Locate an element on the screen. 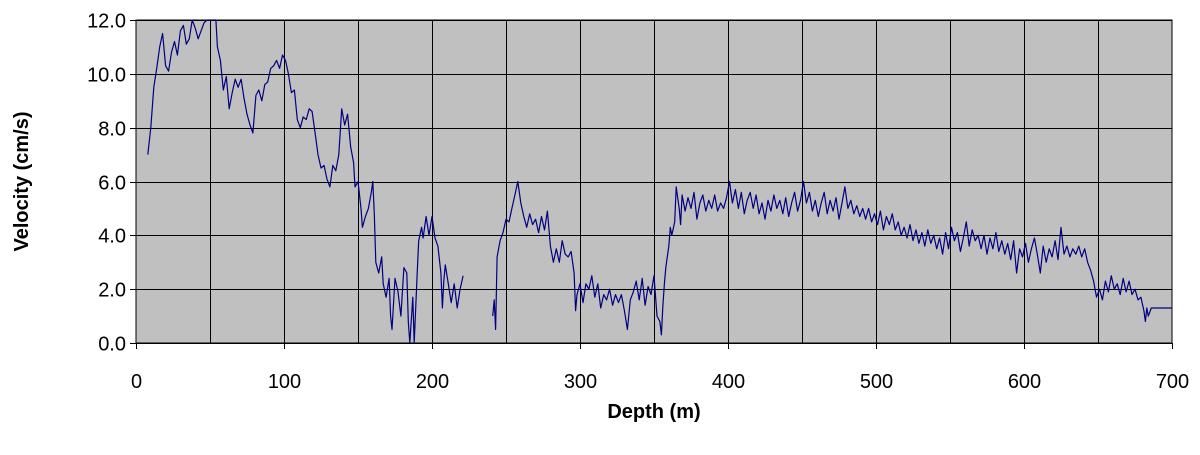  y-axis-ticks: 0.0 2.0 4.0 6.0 8.0 10.0 12.0 is located at coordinates (111, 183).